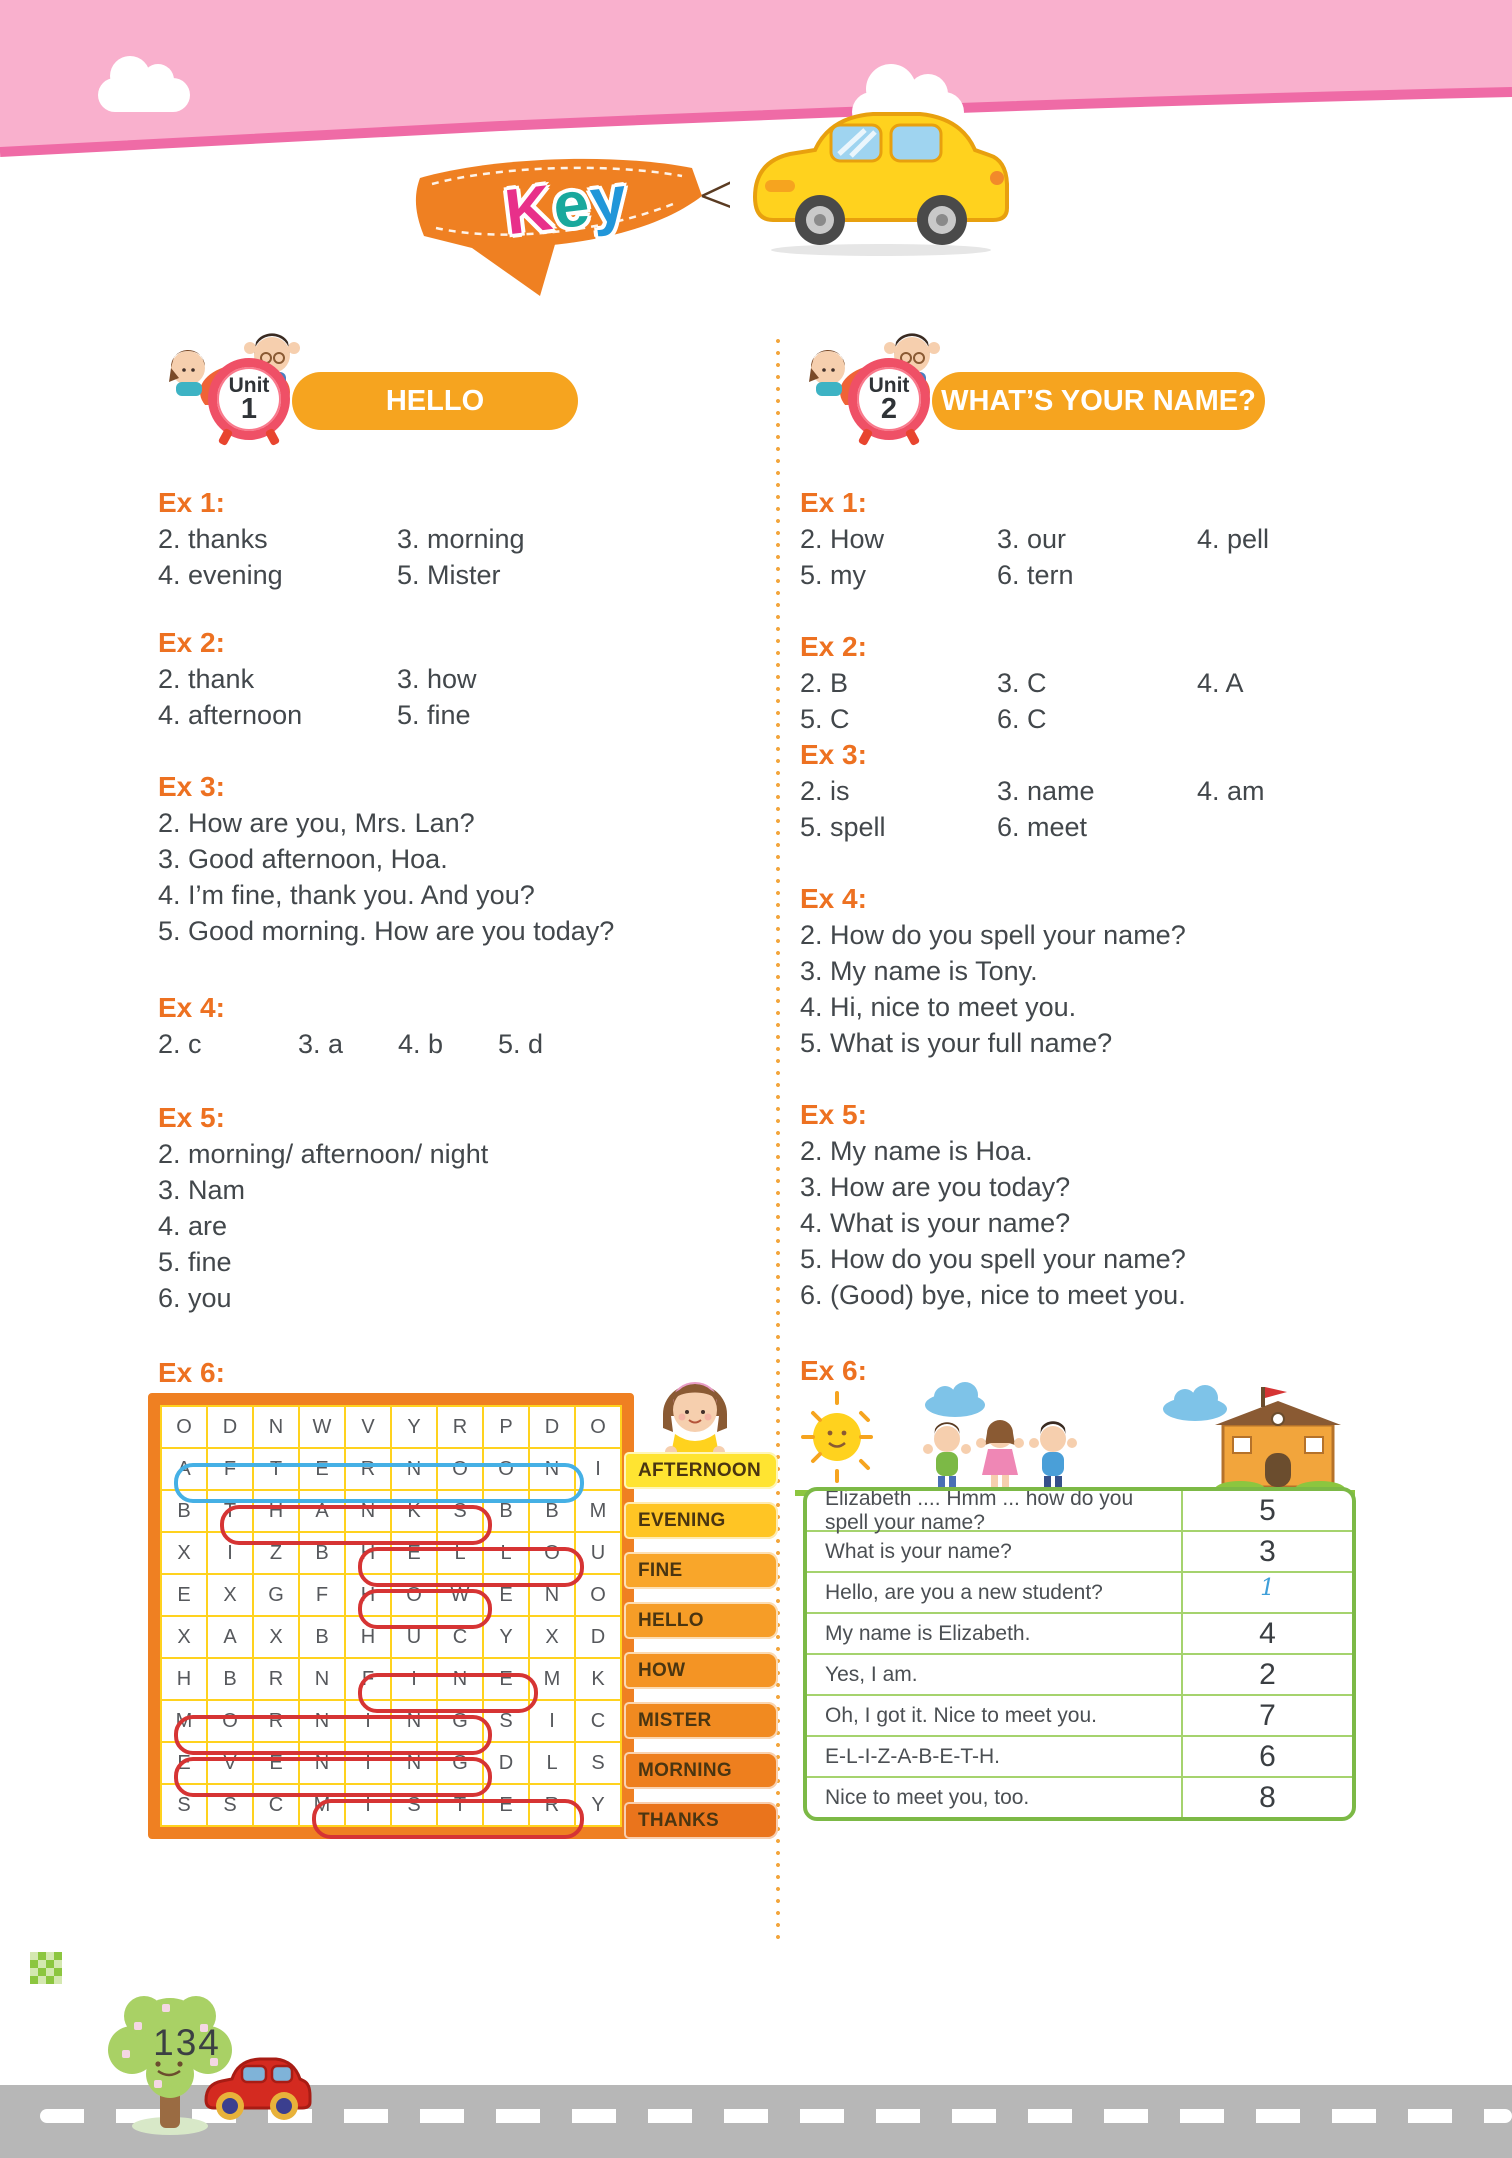 This screenshot has width=1512, height=2158. Describe the element at coordinates (369, 395) in the screenshot. I see `unit1-header: Unit 1 HELLO` at that location.